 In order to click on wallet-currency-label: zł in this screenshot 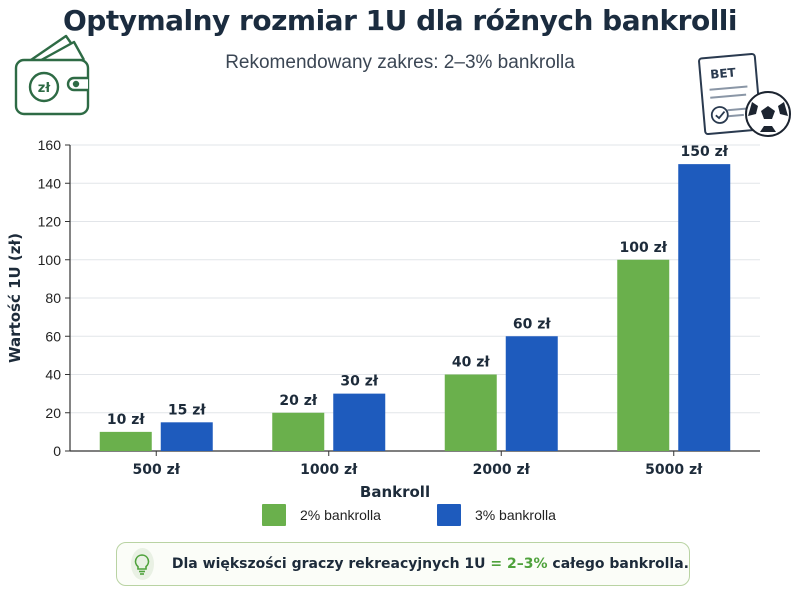, I will do `click(45, 88)`.